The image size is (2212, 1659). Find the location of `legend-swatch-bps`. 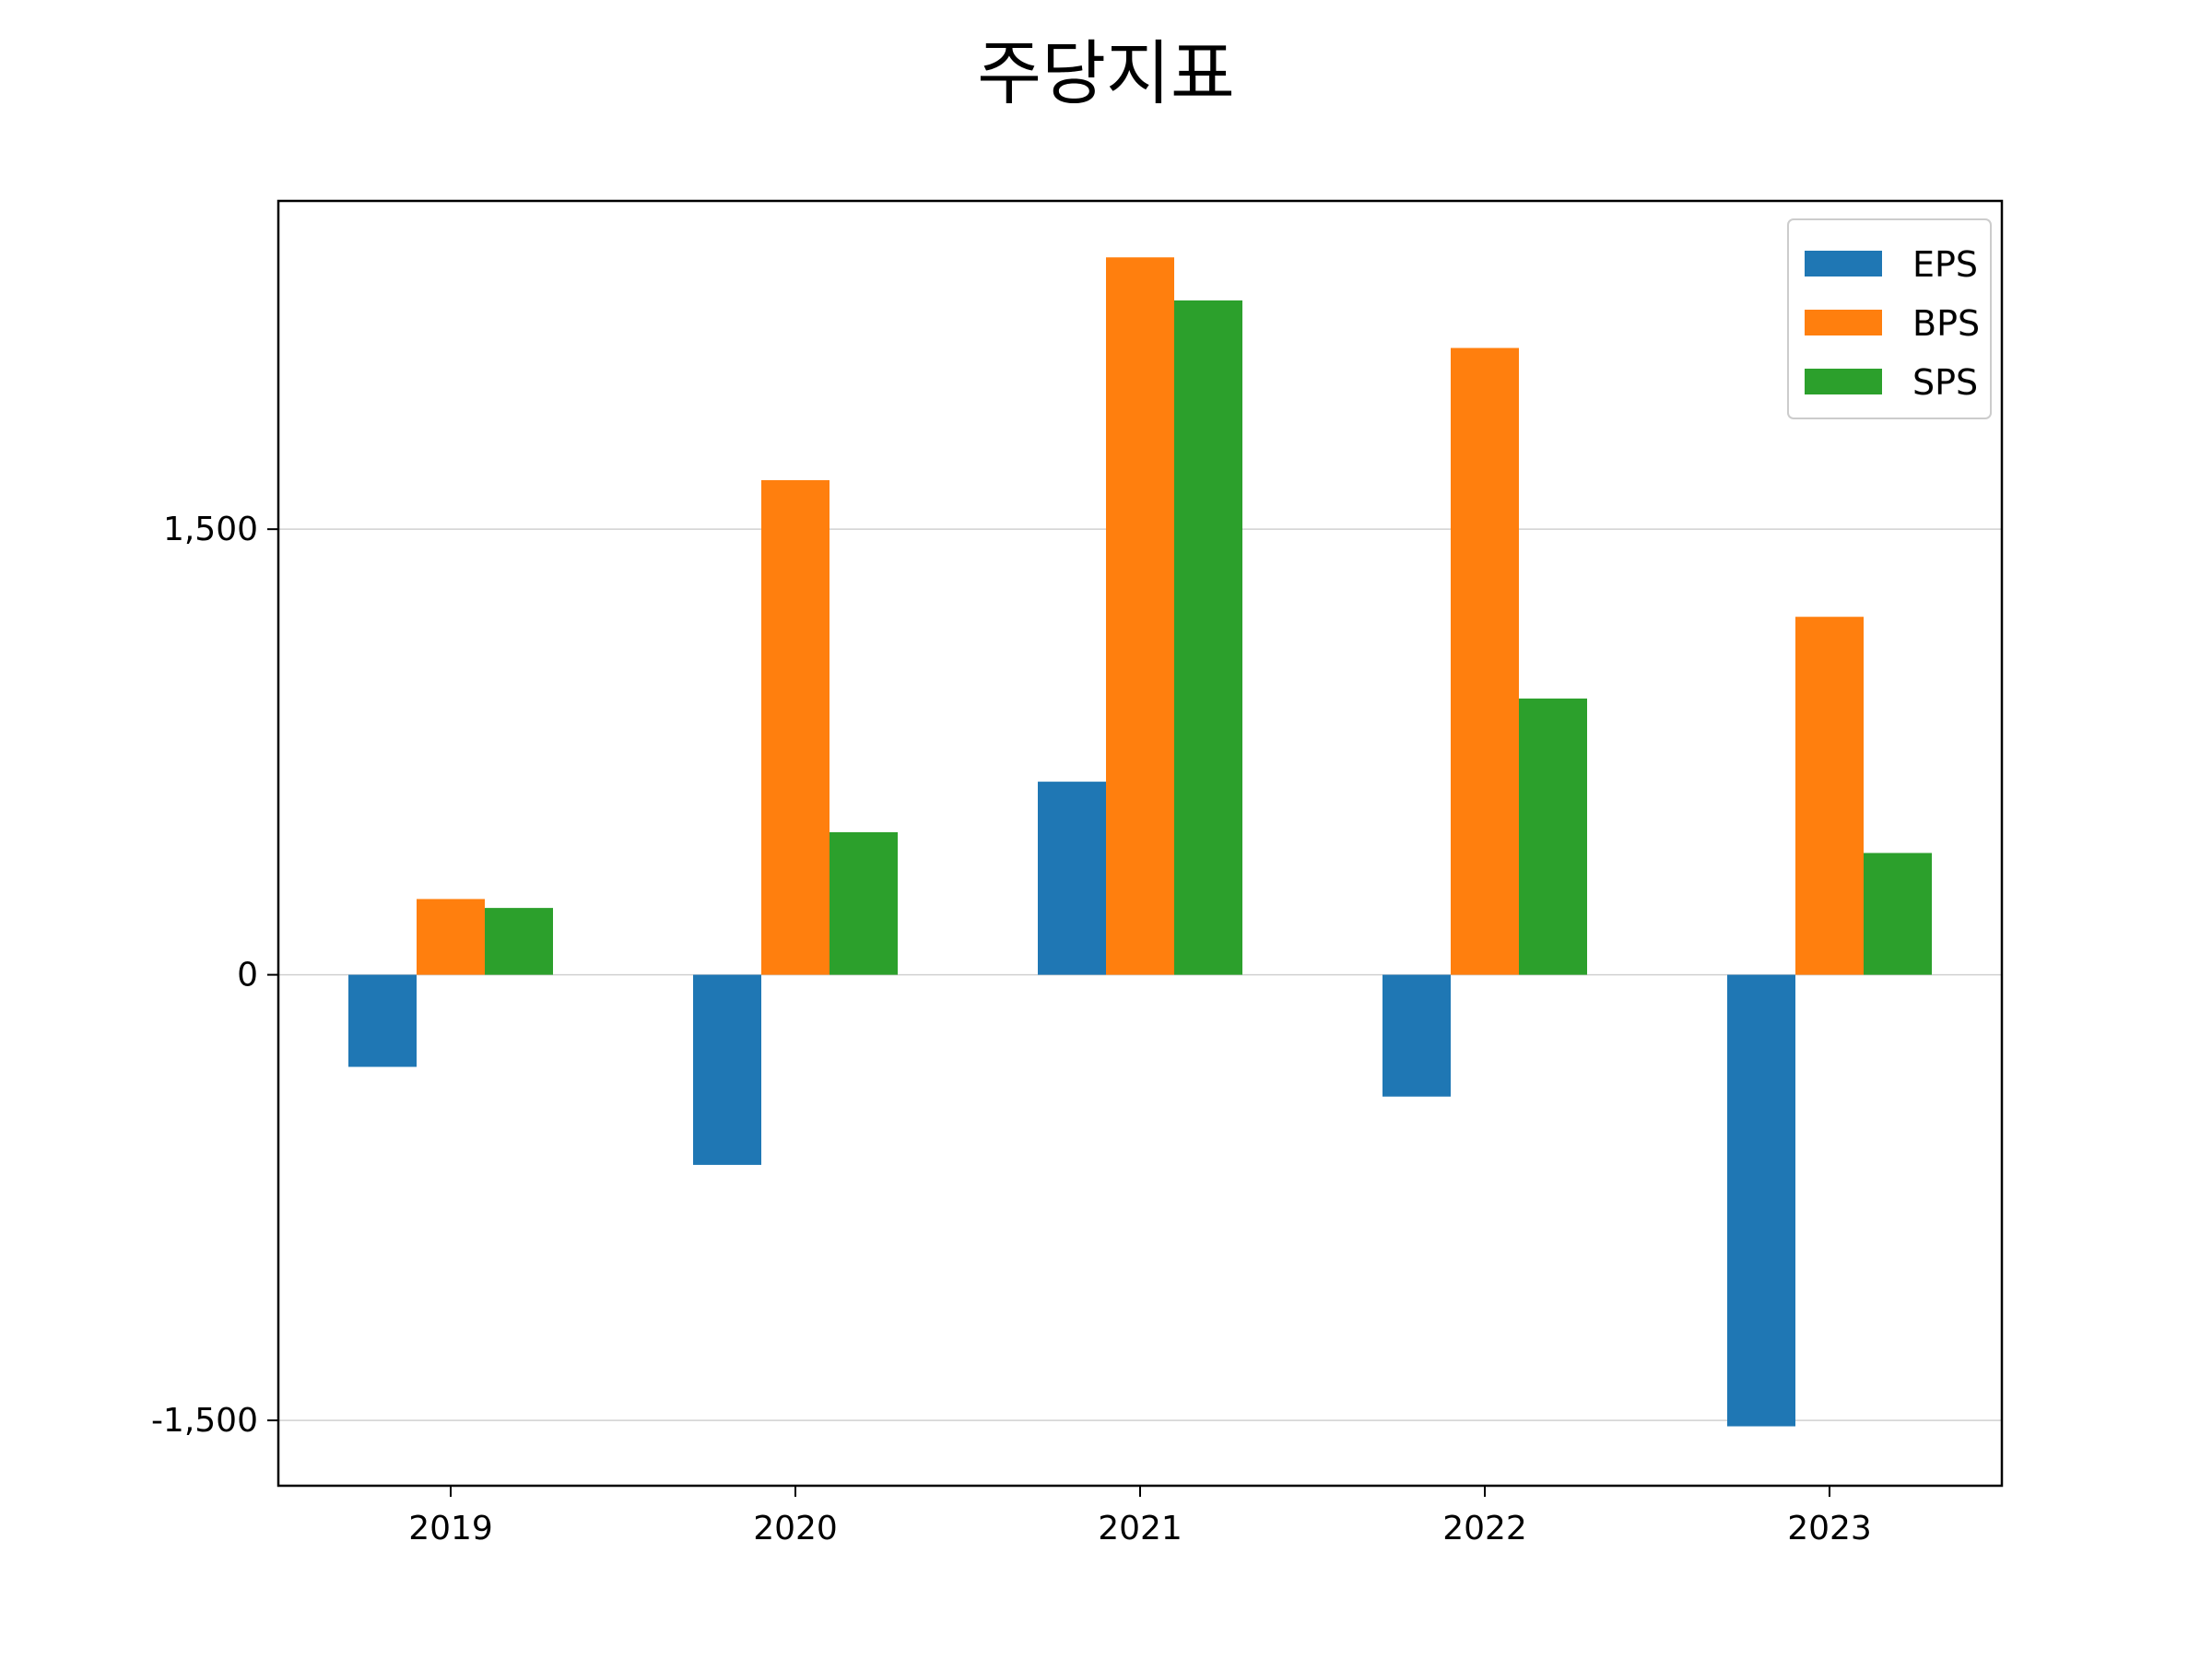

legend-swatch-bps is located at coordinates (1843, 322).